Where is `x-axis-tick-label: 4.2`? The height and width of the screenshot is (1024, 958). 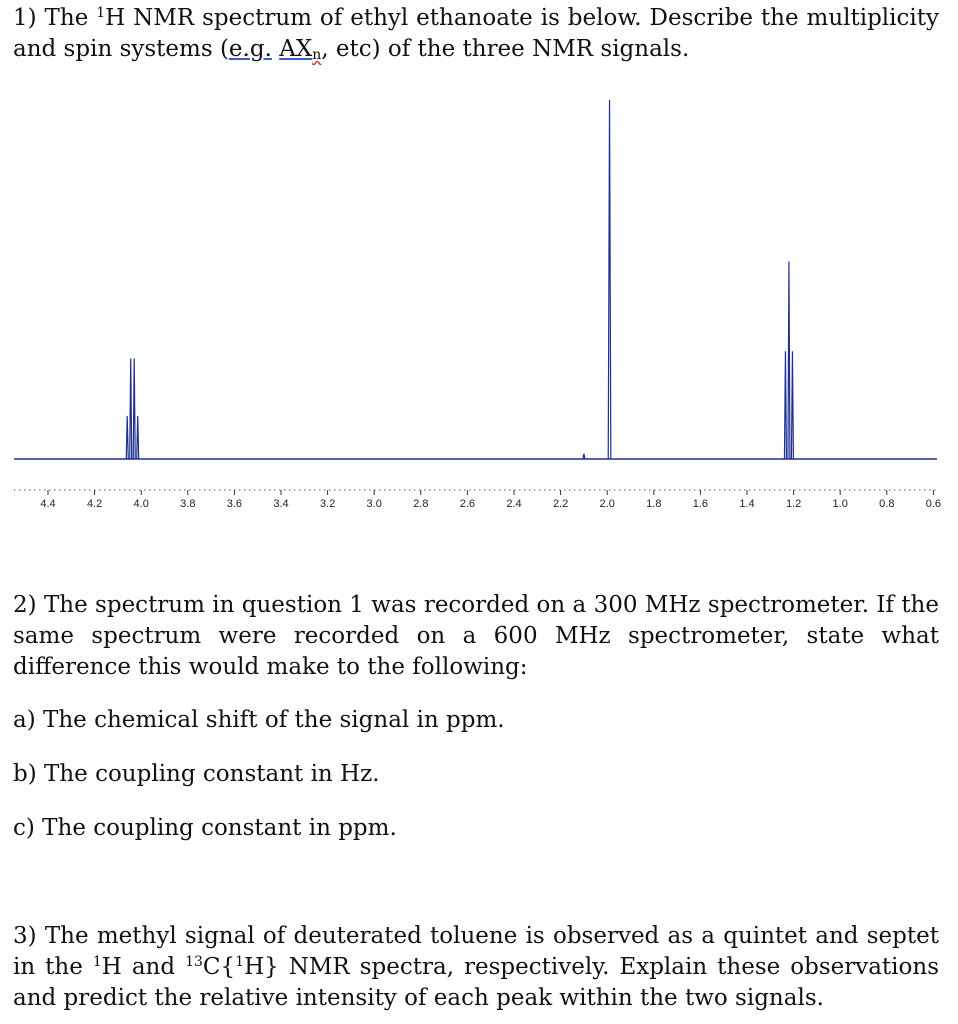 x-axis-tick-label: 4.2 is located at coordinates (94, 504).